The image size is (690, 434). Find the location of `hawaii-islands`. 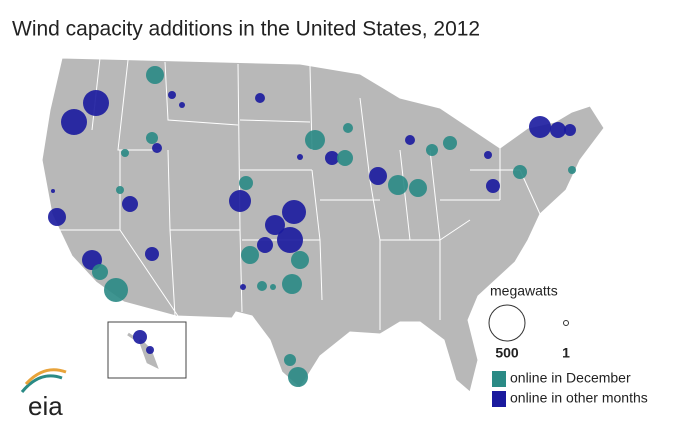

hawaii-islands is located at coordinates (143, 351).